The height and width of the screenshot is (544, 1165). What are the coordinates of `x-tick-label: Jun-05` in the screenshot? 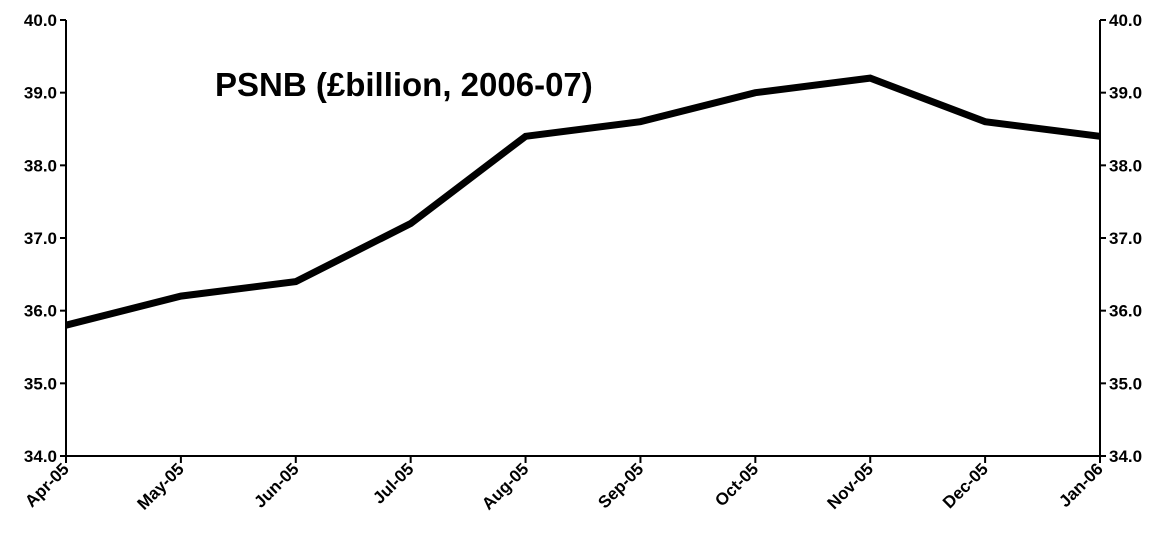 It's located at (276, 485).